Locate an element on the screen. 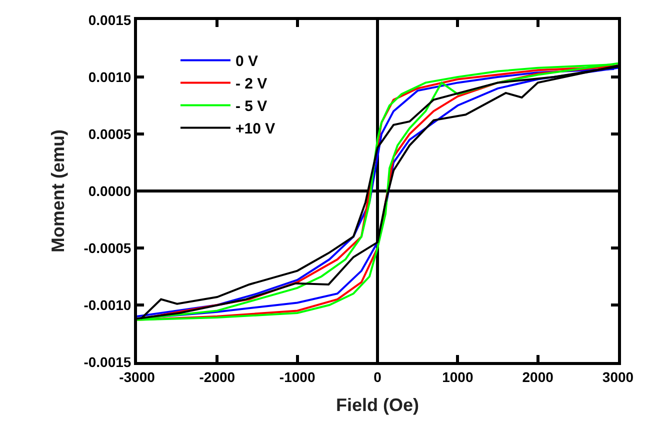 The width and height of the screenshot is (646, 448). legend-label: - 5 V is located at coordinates (251, 107).